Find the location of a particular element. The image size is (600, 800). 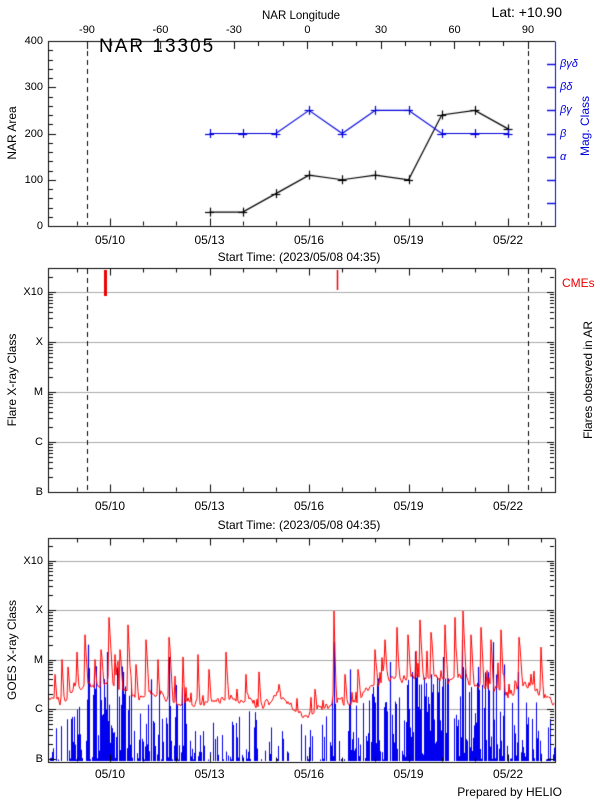

mag-class-tick-label: βγδ is located at coordinates (569, 64).